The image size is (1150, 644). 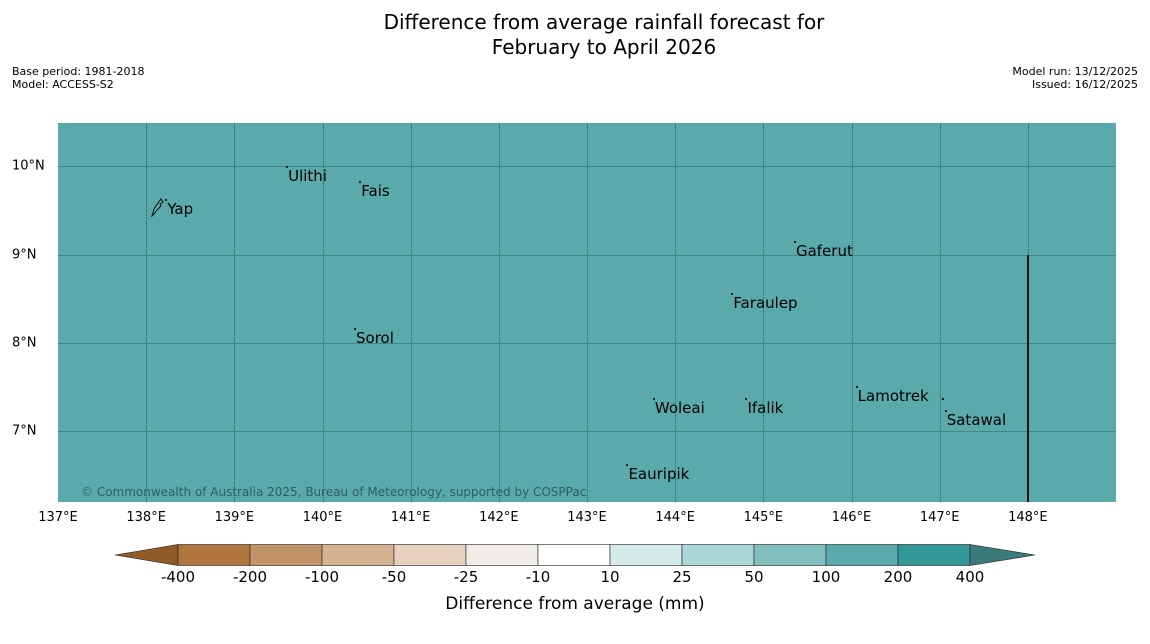 I want to click on colorbar-label: 200, so click(x=898, y=577).